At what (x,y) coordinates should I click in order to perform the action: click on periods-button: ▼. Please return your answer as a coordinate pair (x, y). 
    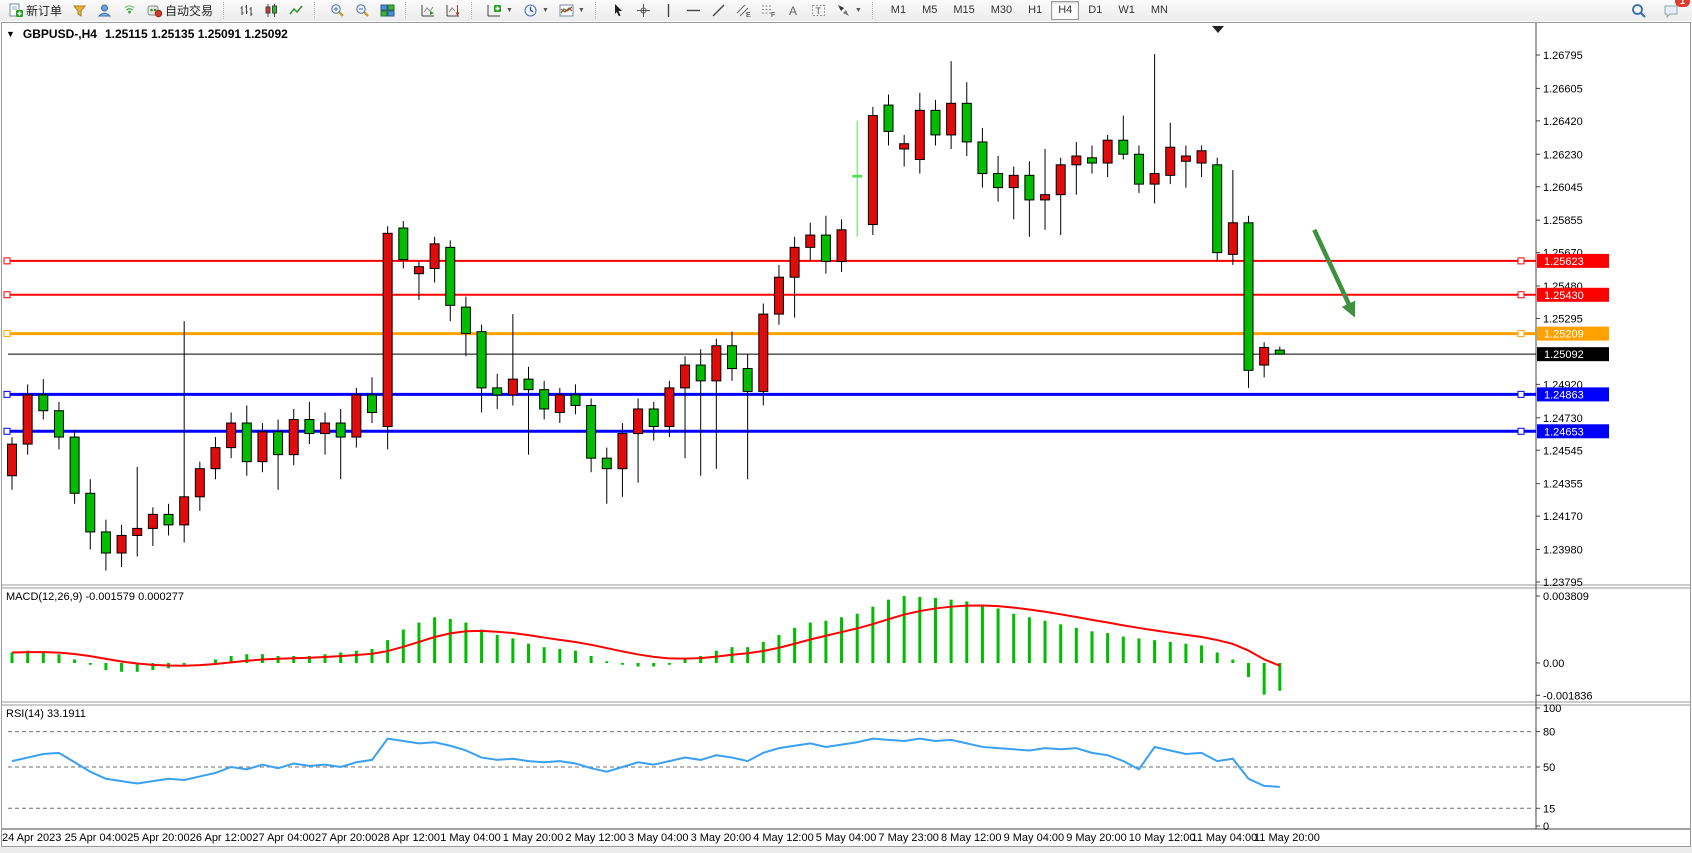
    Looking at the image, I should click on (536, 10).